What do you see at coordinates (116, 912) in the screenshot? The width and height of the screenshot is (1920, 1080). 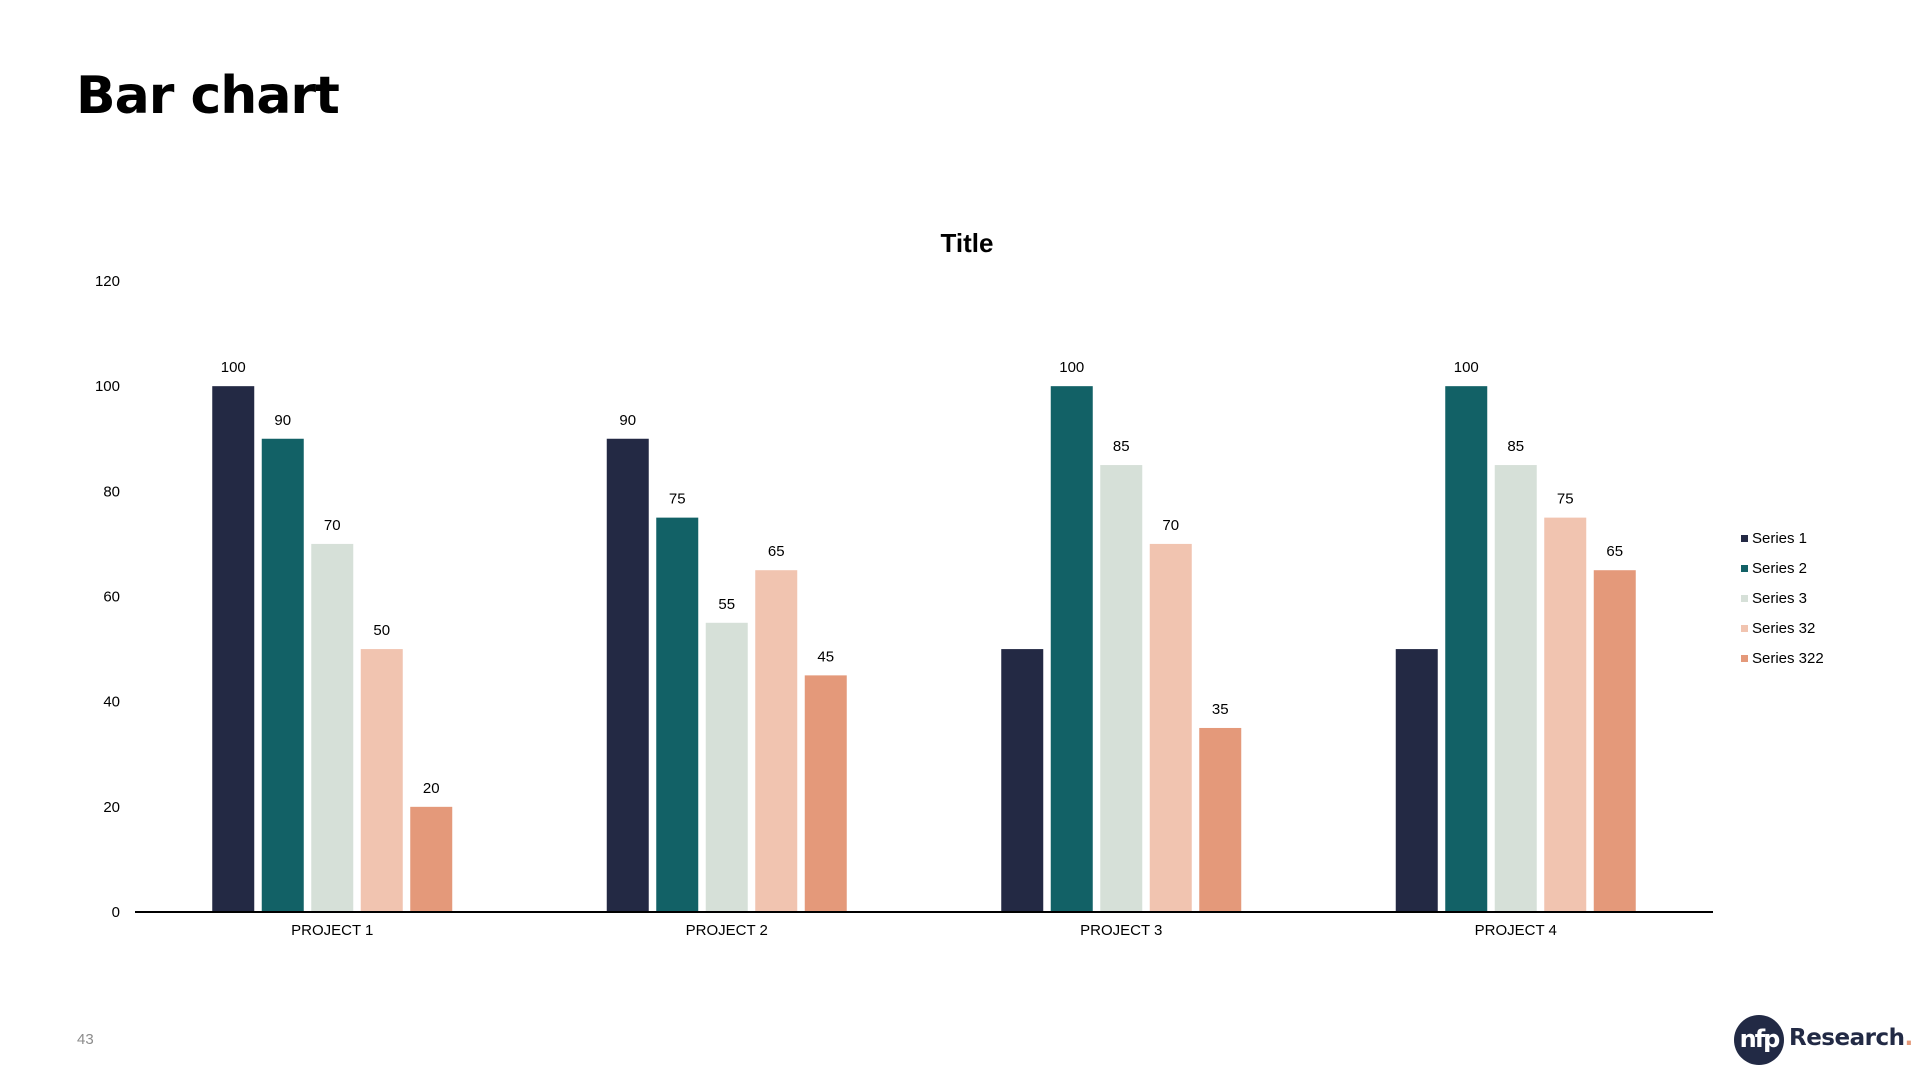 I see `y-tick-label: 0` at bounding box center [116, 912].